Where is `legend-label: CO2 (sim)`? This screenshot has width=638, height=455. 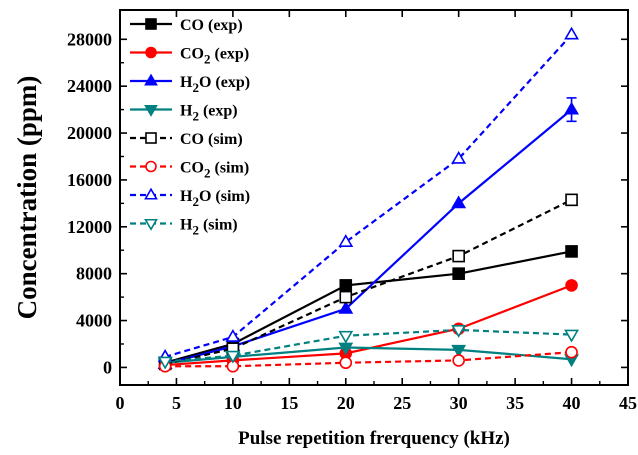
legend-label: CO2 (sim) is located at coordinates (214, 170).